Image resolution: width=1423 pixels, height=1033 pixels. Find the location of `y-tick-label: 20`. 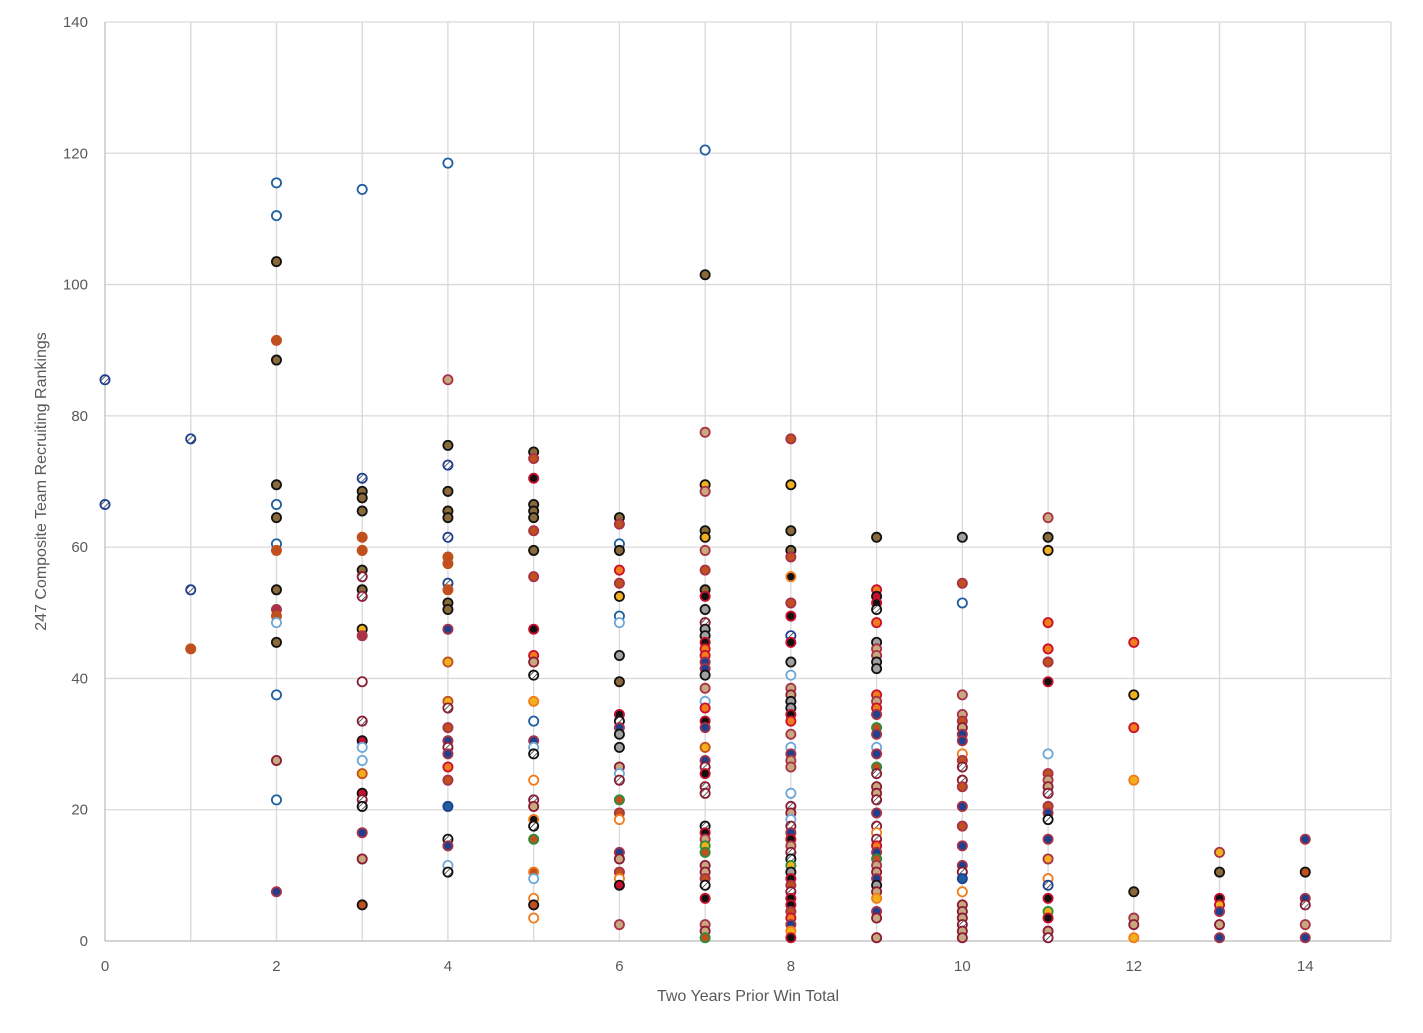

y-tick-label: 20 is located at coordinates (79, 810).